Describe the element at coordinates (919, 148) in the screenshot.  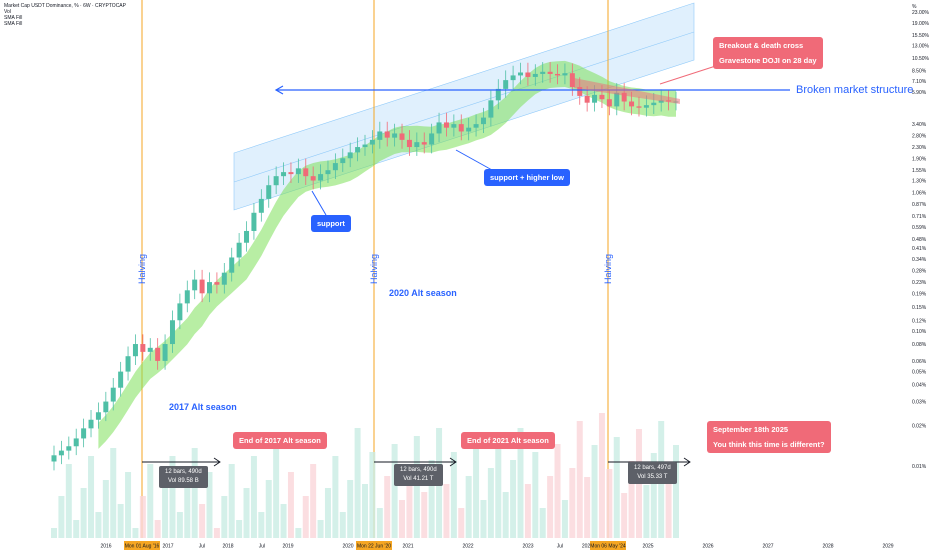
I see `y-tick-label: 2.30%` at that location.